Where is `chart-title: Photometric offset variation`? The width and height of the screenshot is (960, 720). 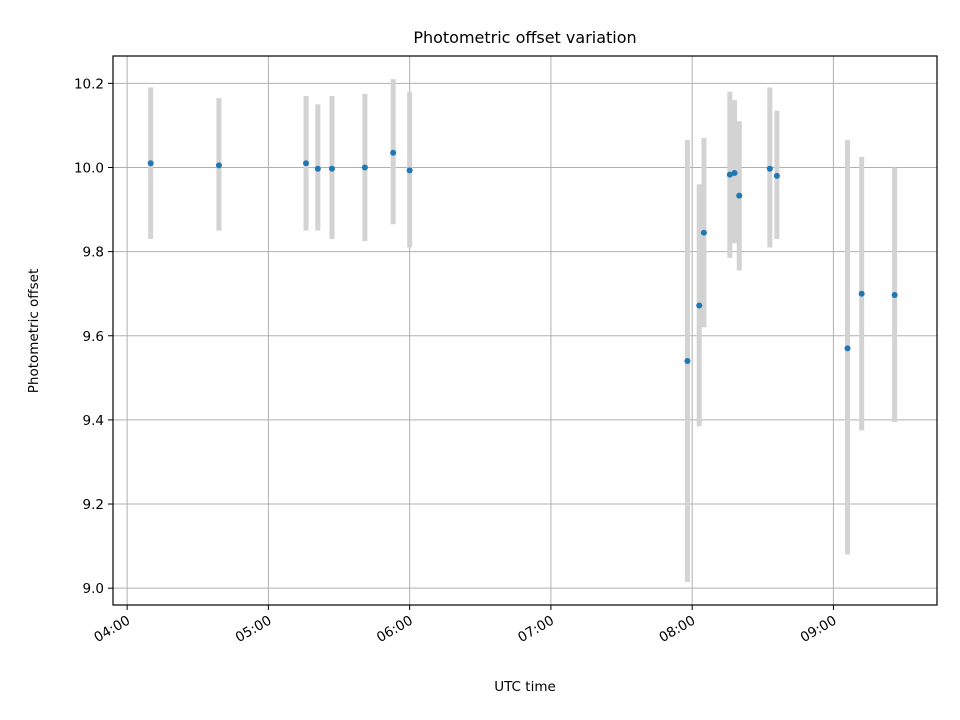
chart-title: Photometric offset variation is located at coordinates (524, 37).